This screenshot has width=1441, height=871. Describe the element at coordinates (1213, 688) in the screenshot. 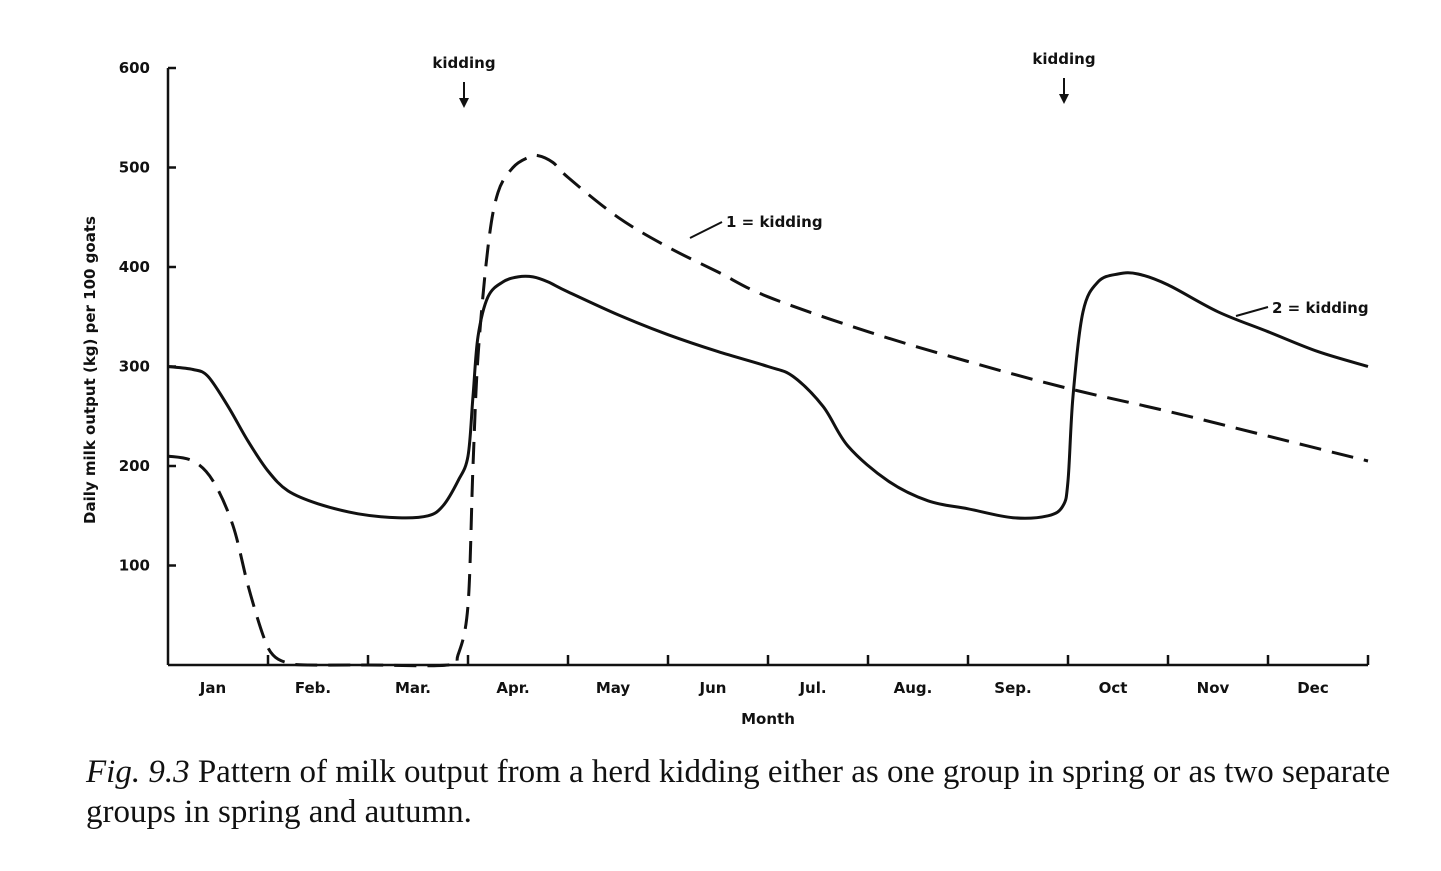

I see `x-tick-label: Nov` at that location.